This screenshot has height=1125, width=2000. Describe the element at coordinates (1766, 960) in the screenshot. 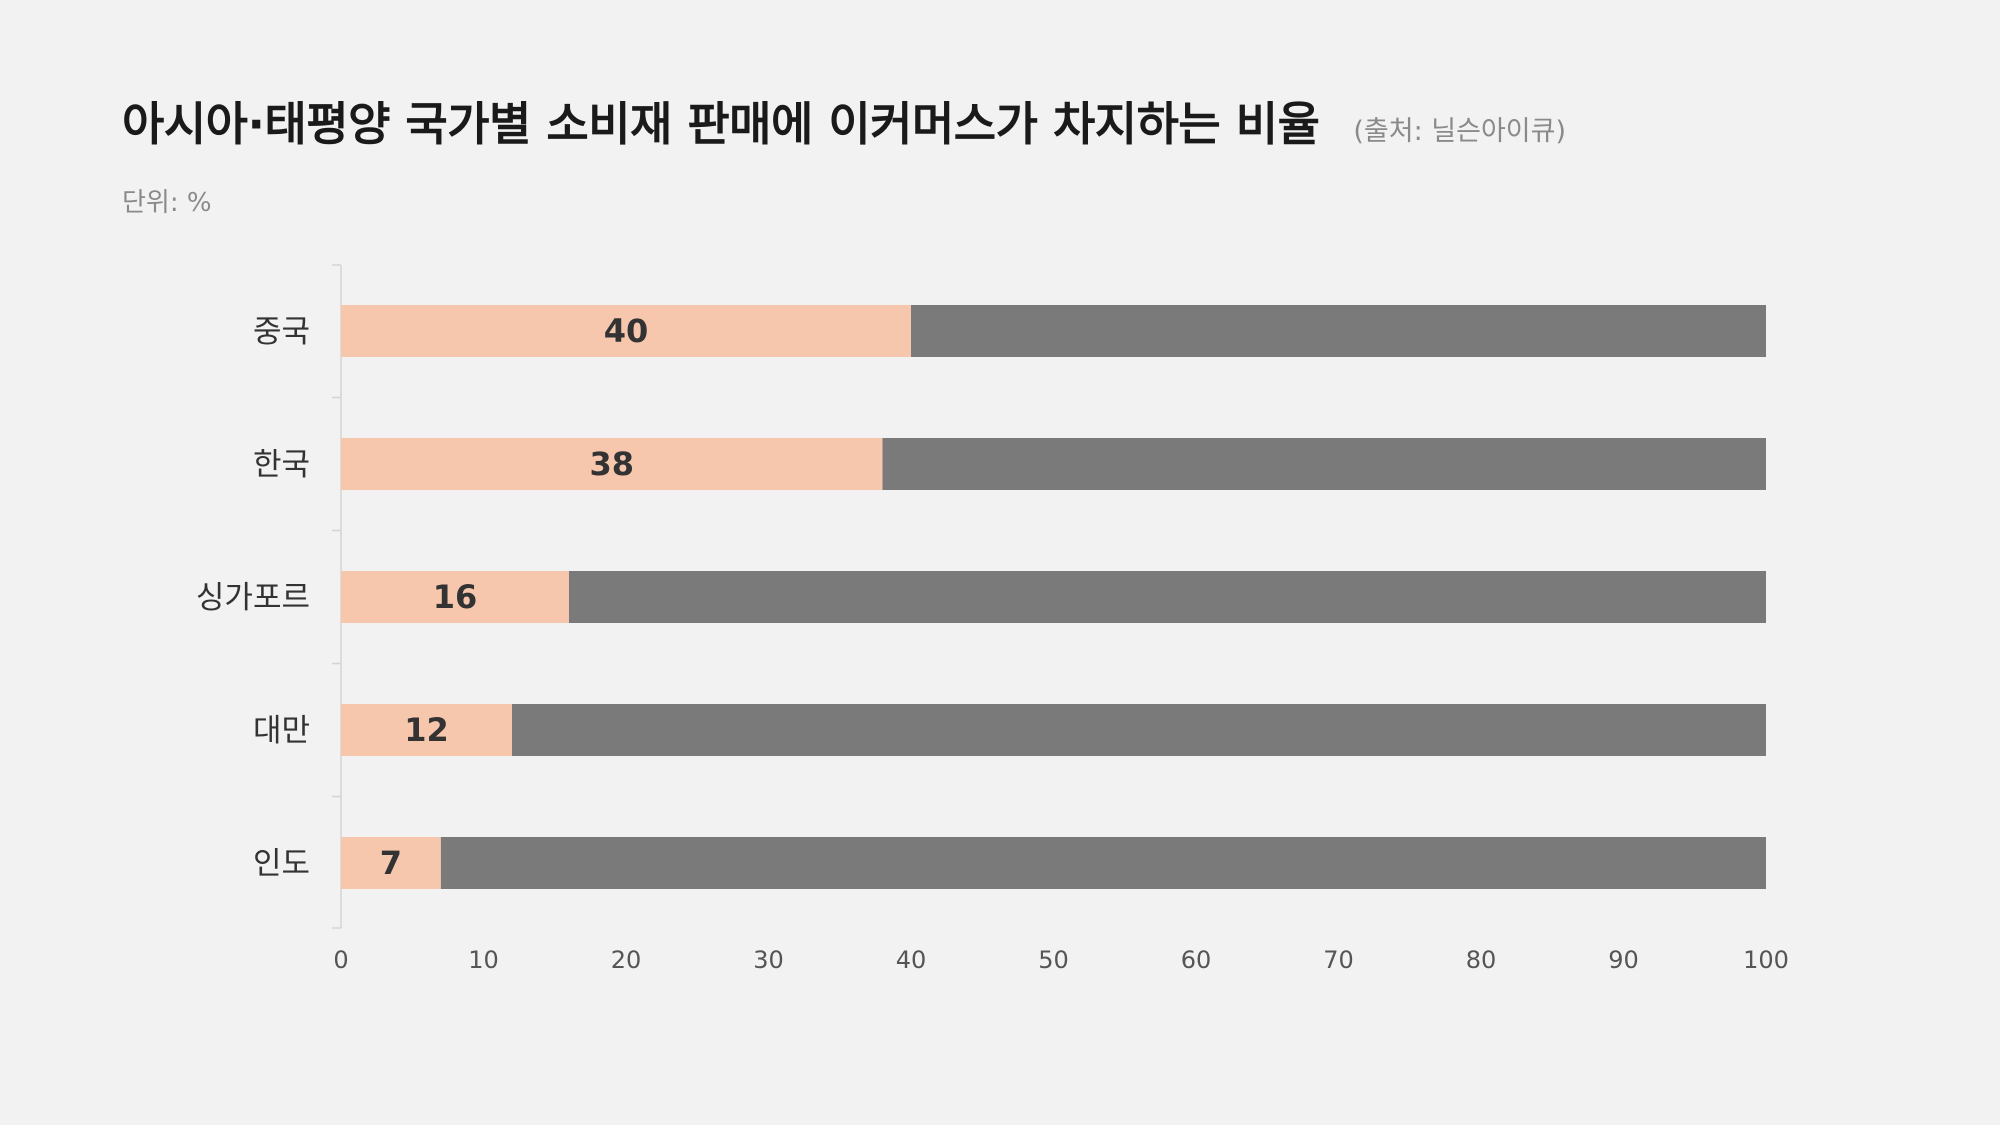

I see `x-tick-label: 100` at that location.